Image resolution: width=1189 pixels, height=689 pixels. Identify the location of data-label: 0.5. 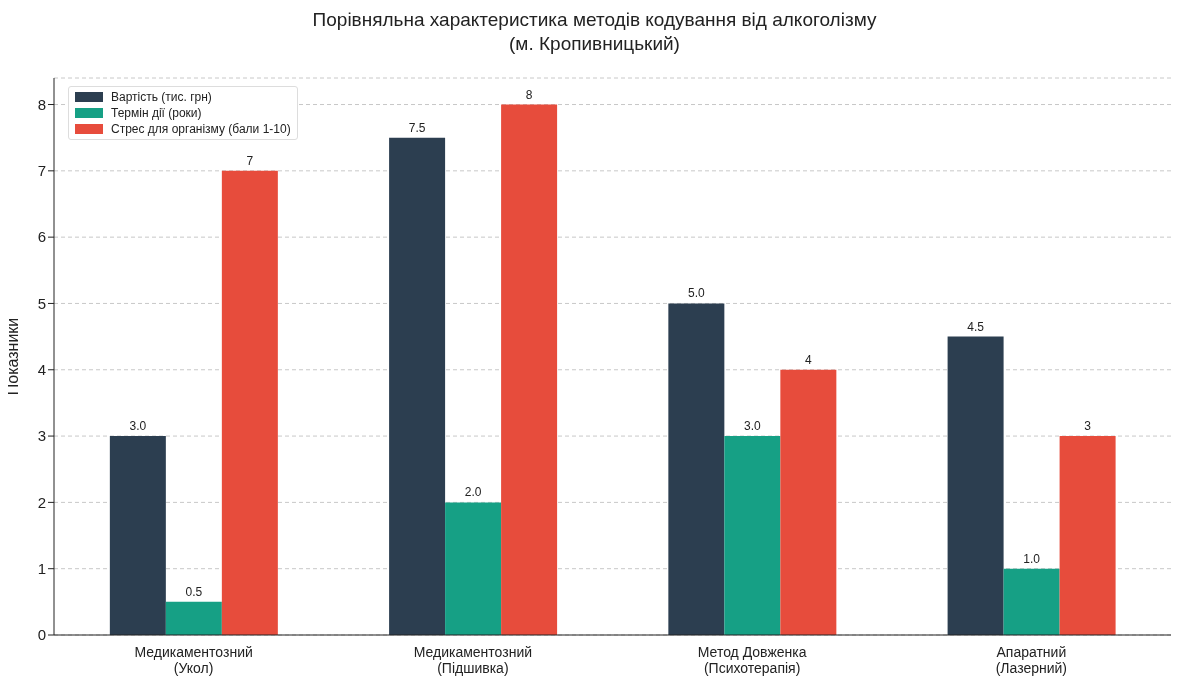
(194, 591).